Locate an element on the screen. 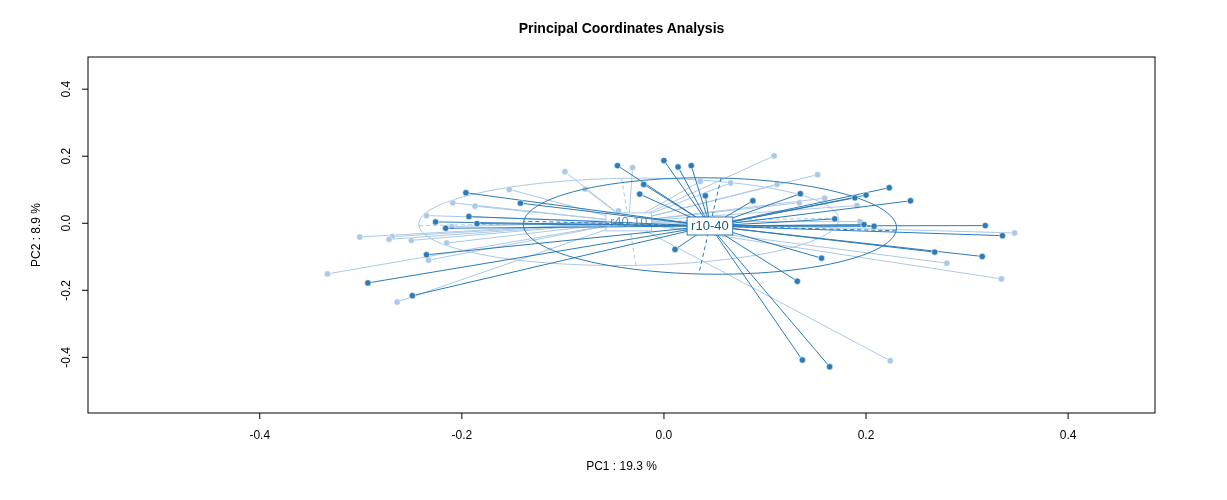  x-tick-label: 0.4 is located at coordinates (1068, 435).